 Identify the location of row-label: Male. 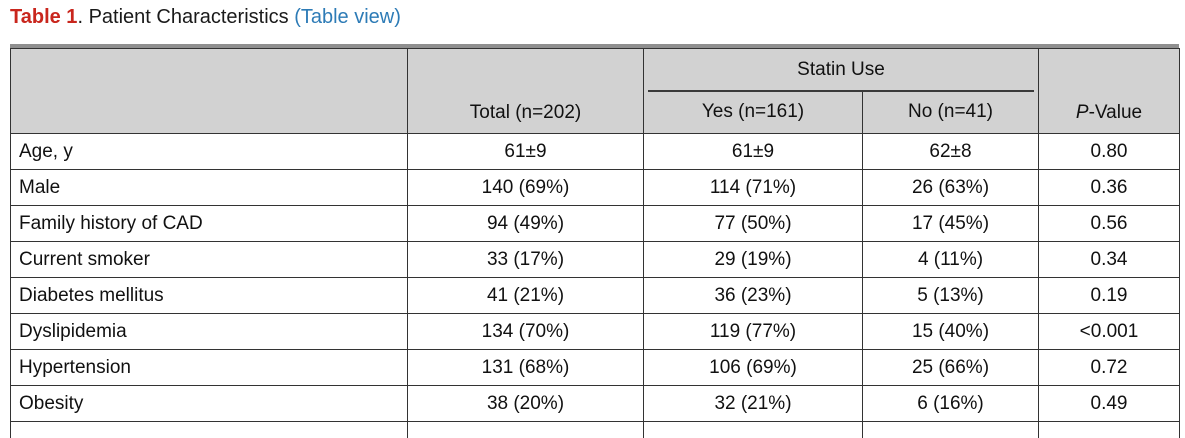
(209, 187).